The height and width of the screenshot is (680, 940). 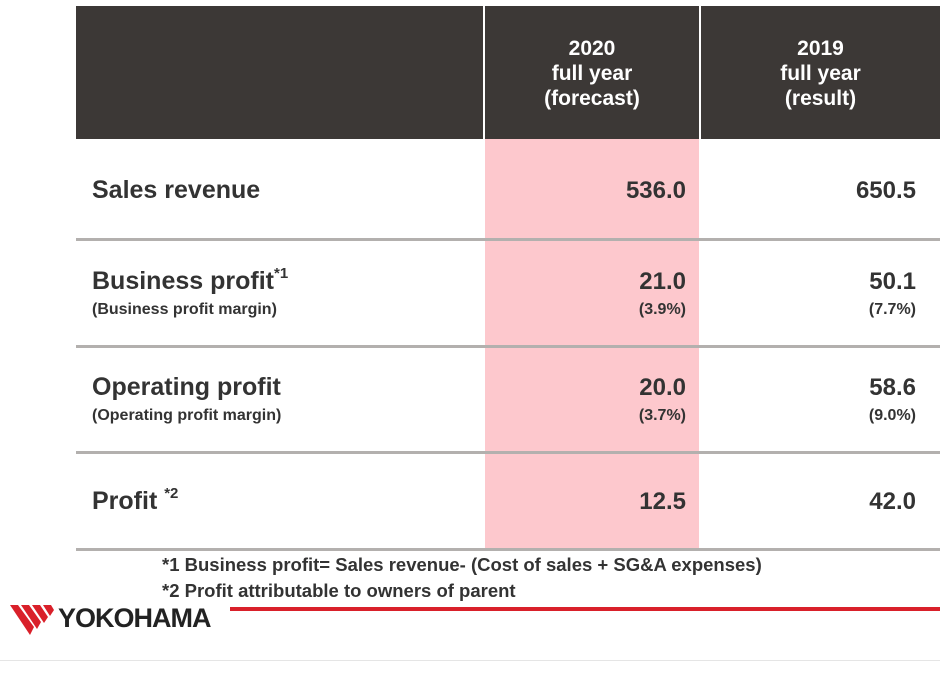 I want to click on footnote-marker: *2, so click(x=171, y=493).